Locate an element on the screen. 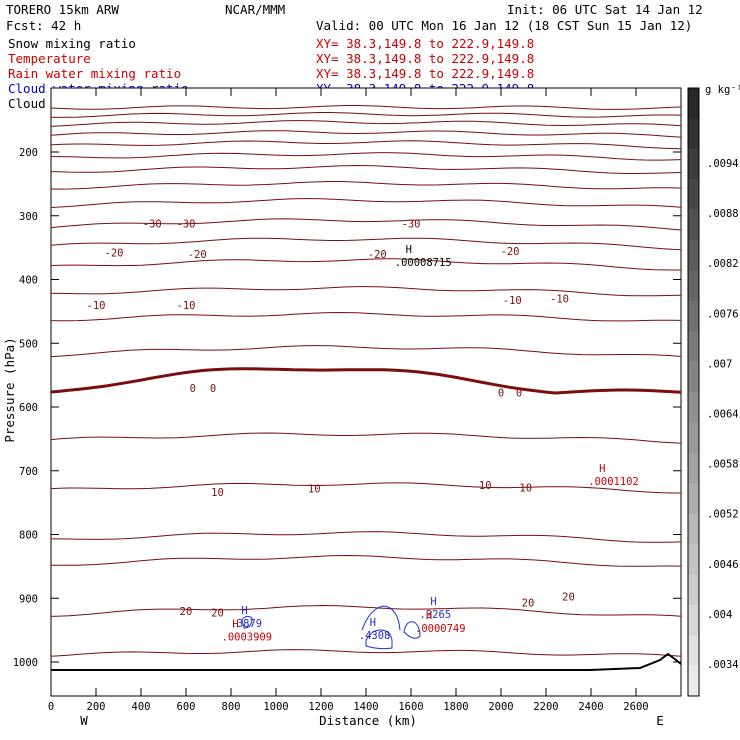 This screenshot has width=740, height=740. colorbar-label: .0082 is located at coordinates (723, 264).